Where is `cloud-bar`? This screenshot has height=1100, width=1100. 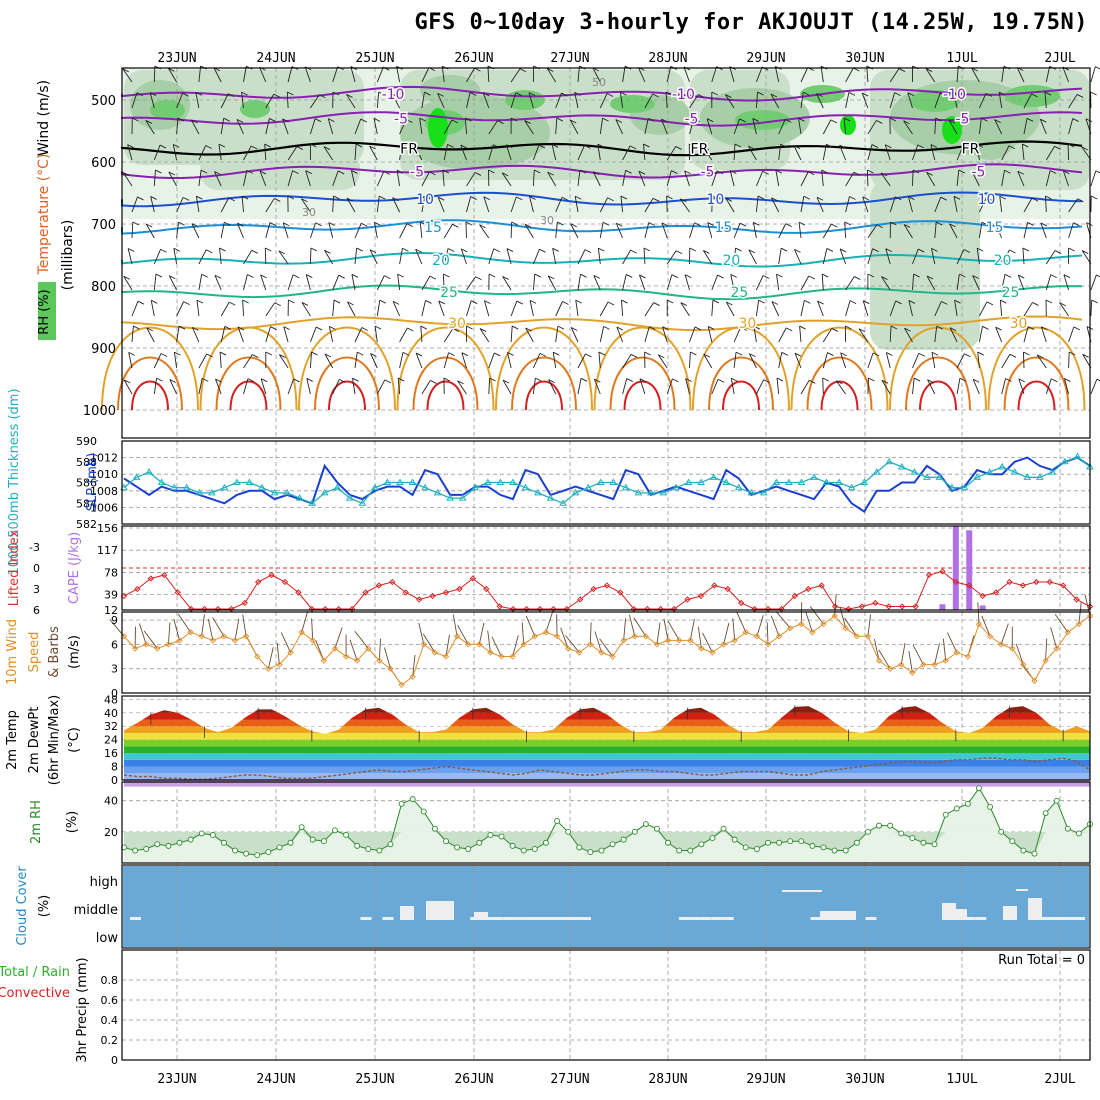
cloud-bar is located at coordinates (407, 913).